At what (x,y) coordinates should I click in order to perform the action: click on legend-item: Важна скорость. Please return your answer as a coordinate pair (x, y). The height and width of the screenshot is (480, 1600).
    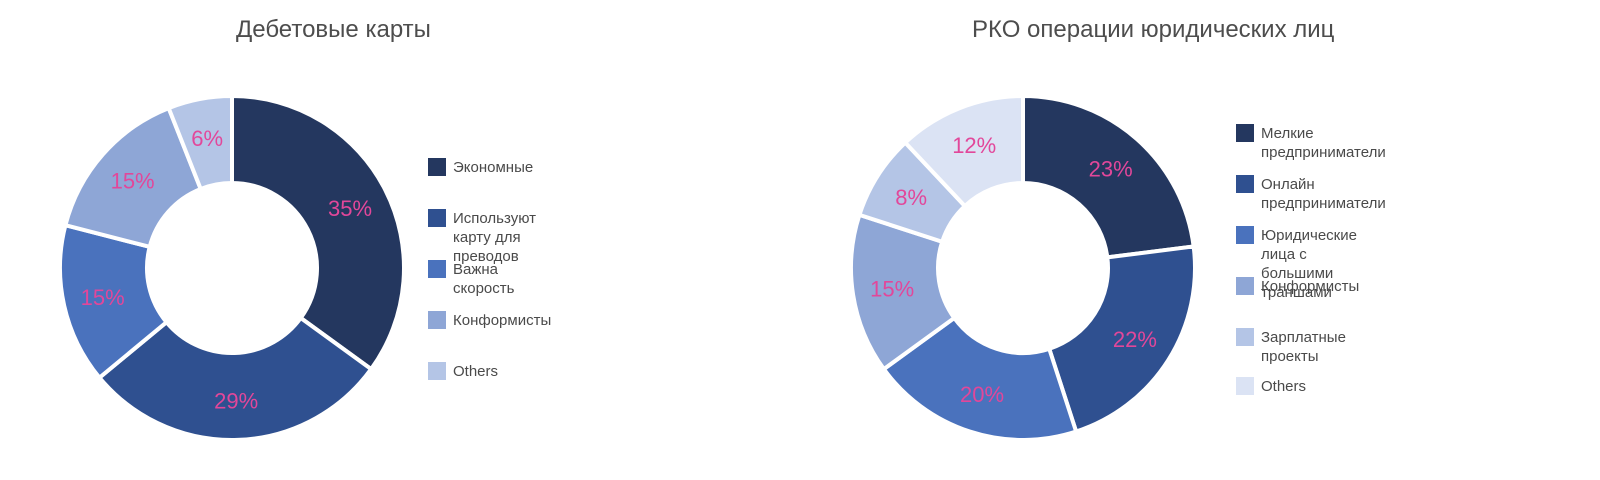
    Looking at the image, I should click on (471, 279).